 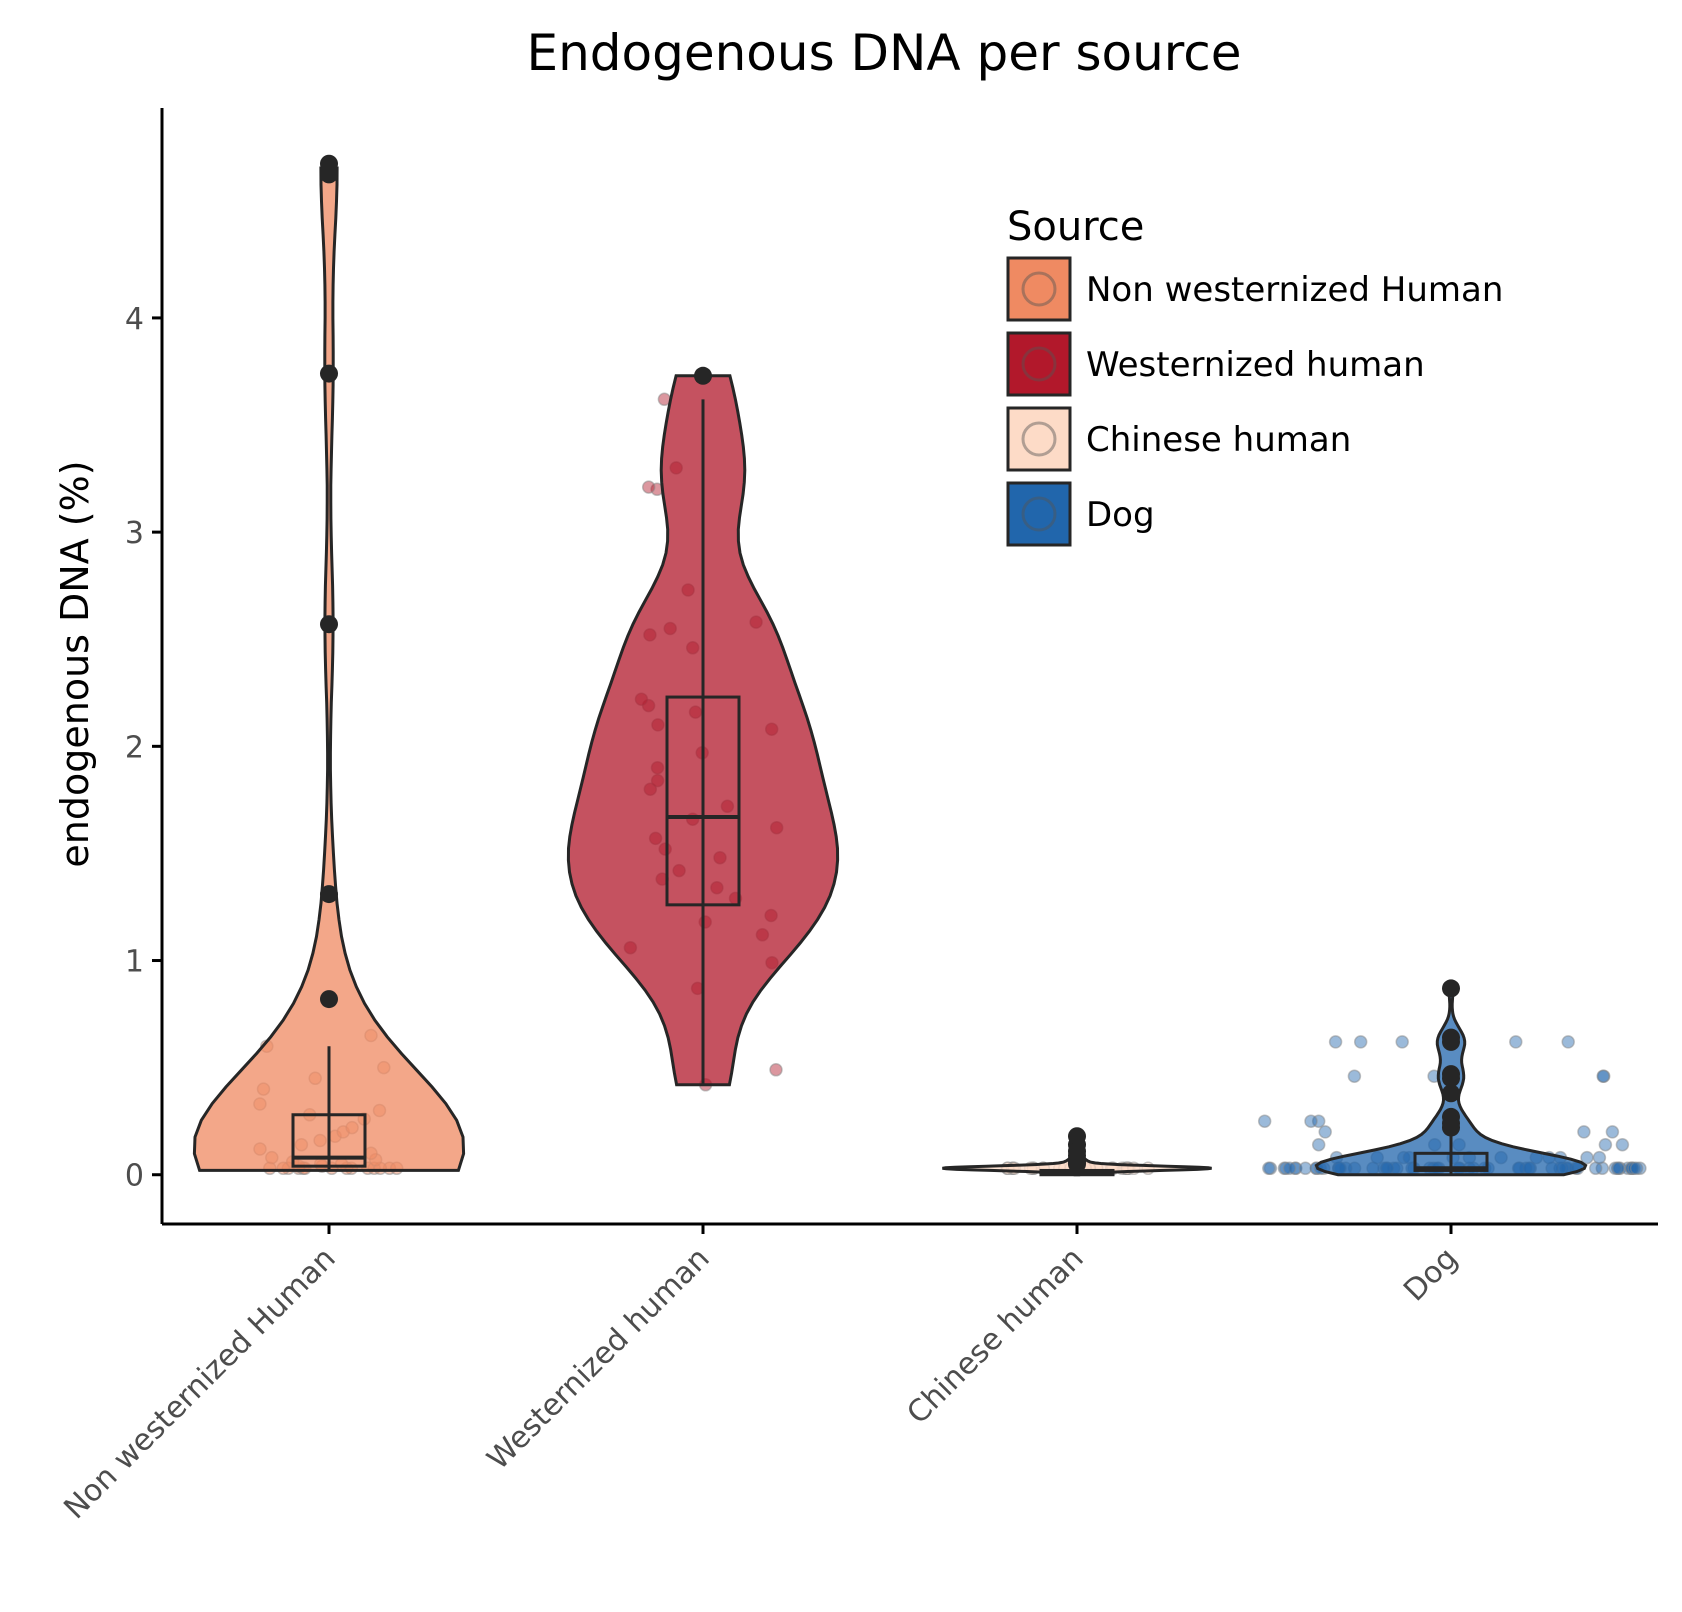 What do you see at coordinates (134, 962) in the screenshot?
I see `y-tick-label: 1` at bounding box center [134, 962].